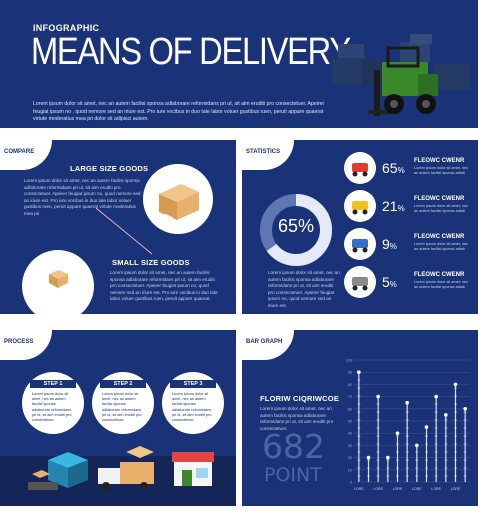 Image resolution: width=478 pixels, height=516 pixels. Describe the element at coordinates (264, 342) in the screenshot. I see `bar-graph-title: BAR GRAPH` at that location.